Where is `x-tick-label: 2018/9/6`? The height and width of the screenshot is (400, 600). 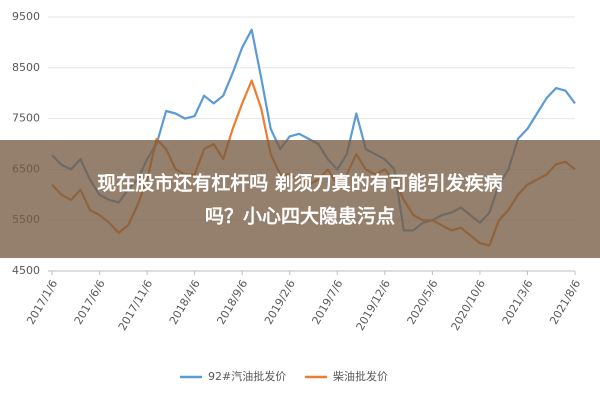 x-tick-label: 2018/9/6 is located at coordinates (232, 302).